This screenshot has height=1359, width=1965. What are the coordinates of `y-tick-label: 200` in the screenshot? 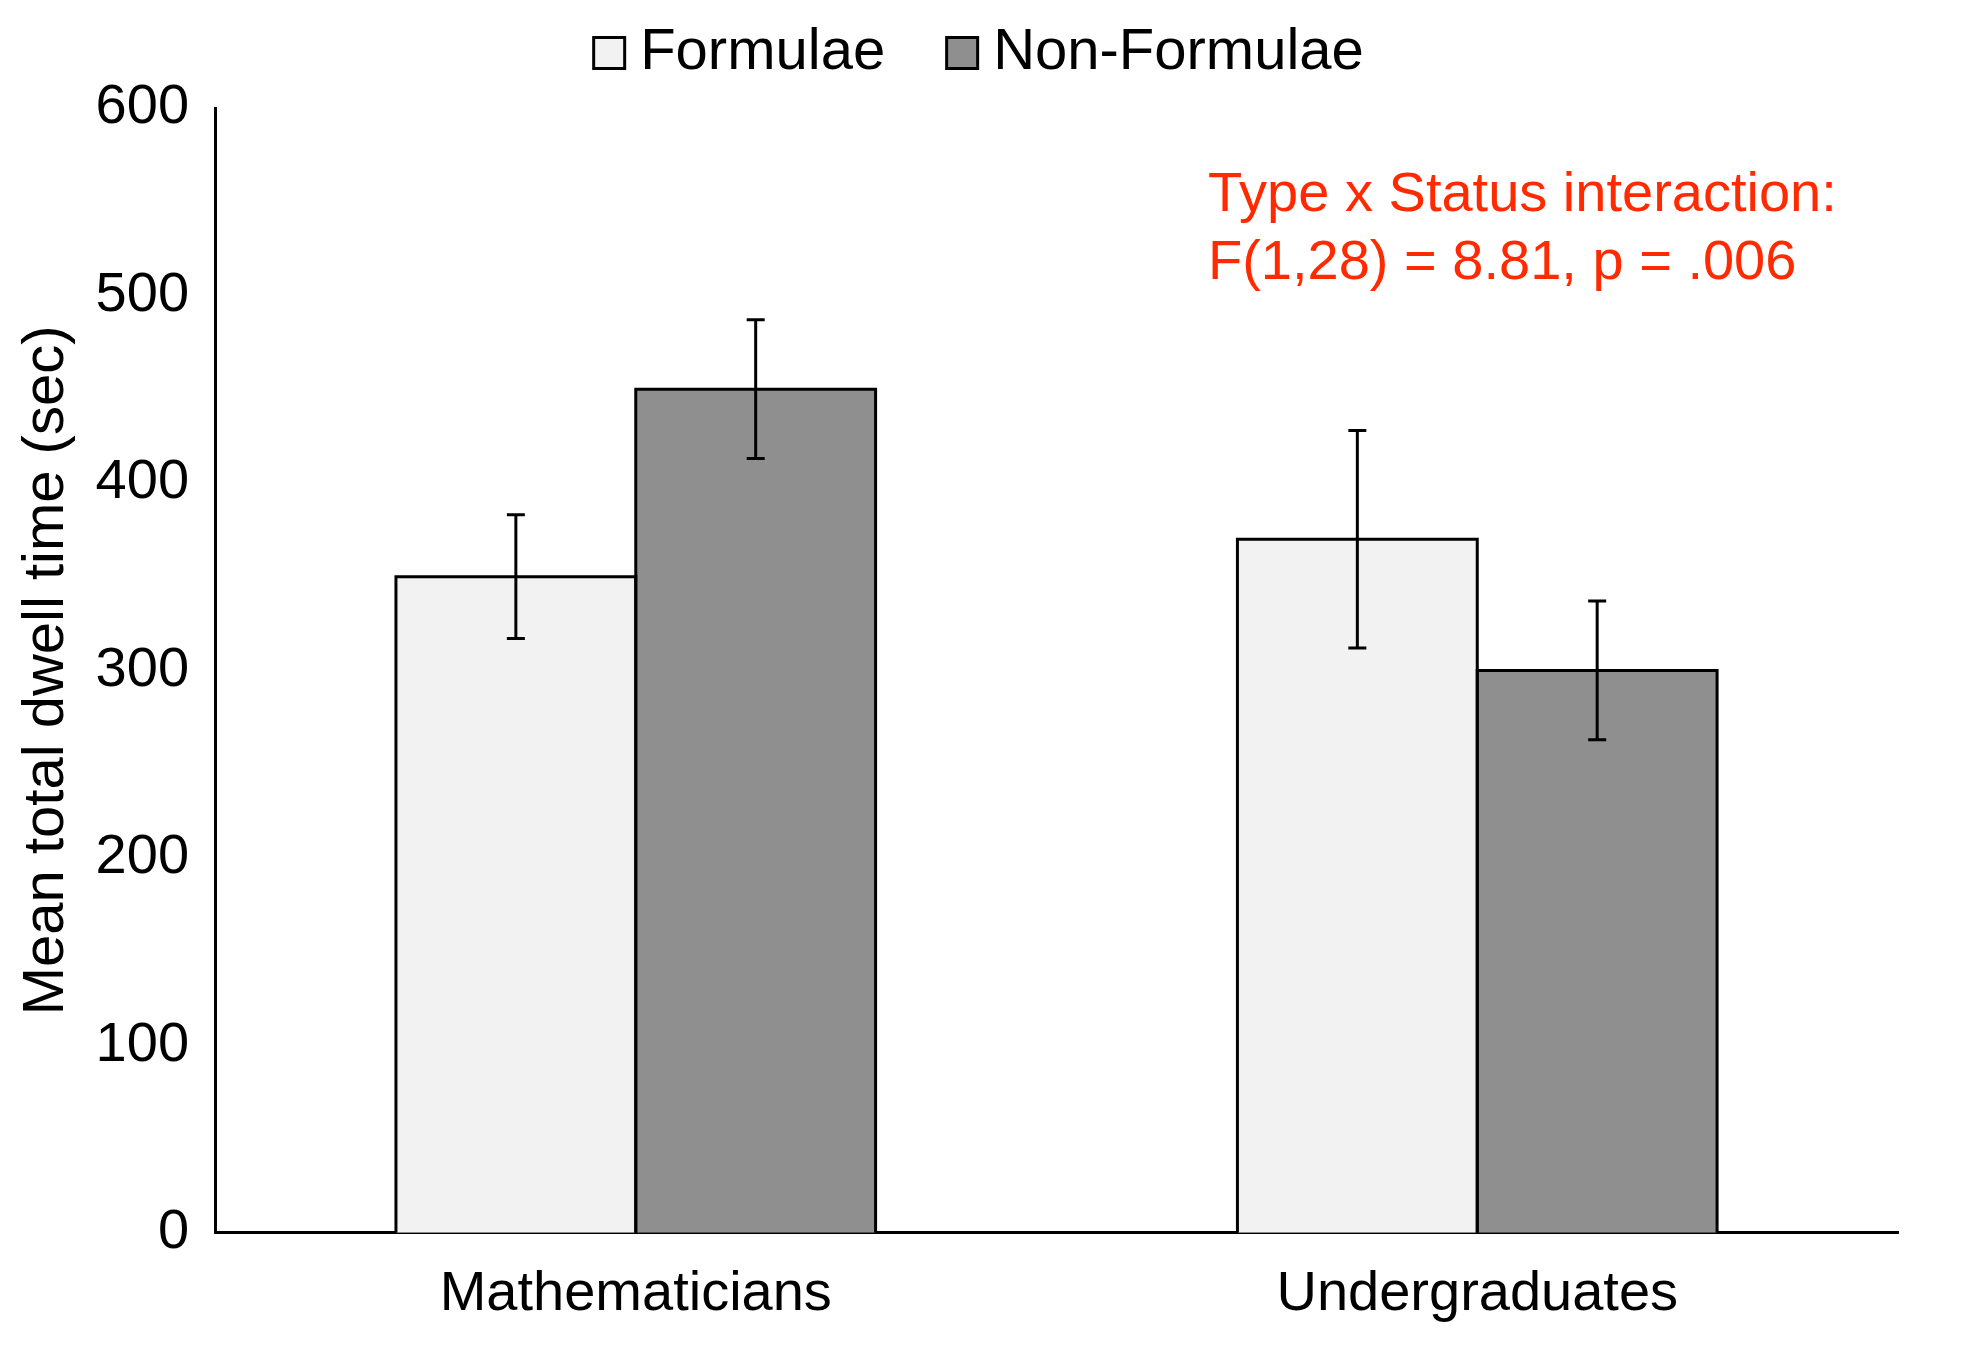 It's located at (142, 854).